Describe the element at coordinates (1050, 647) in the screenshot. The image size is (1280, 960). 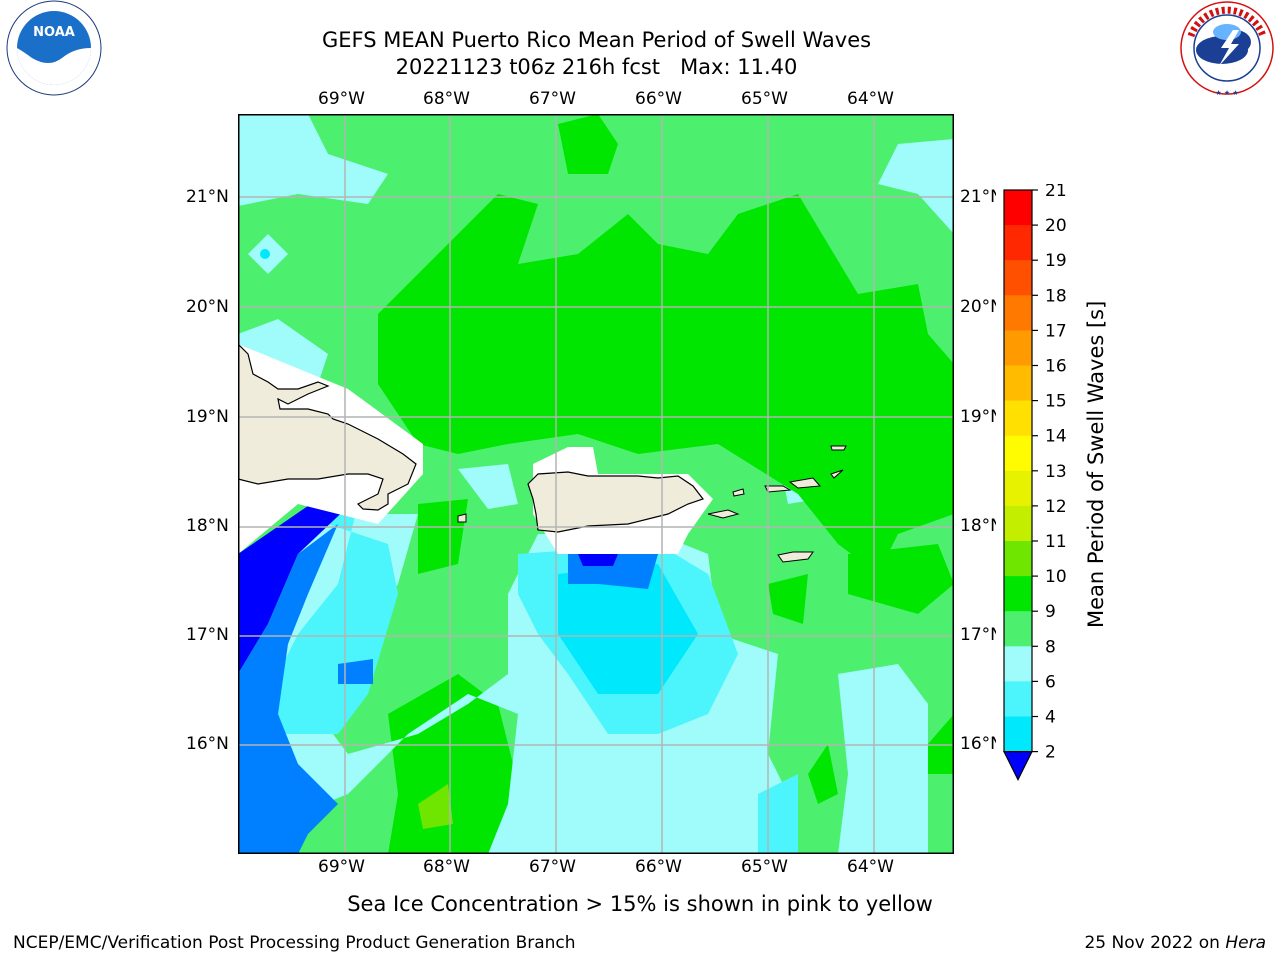
I see `colorbar-tick-label: 8` at that location.